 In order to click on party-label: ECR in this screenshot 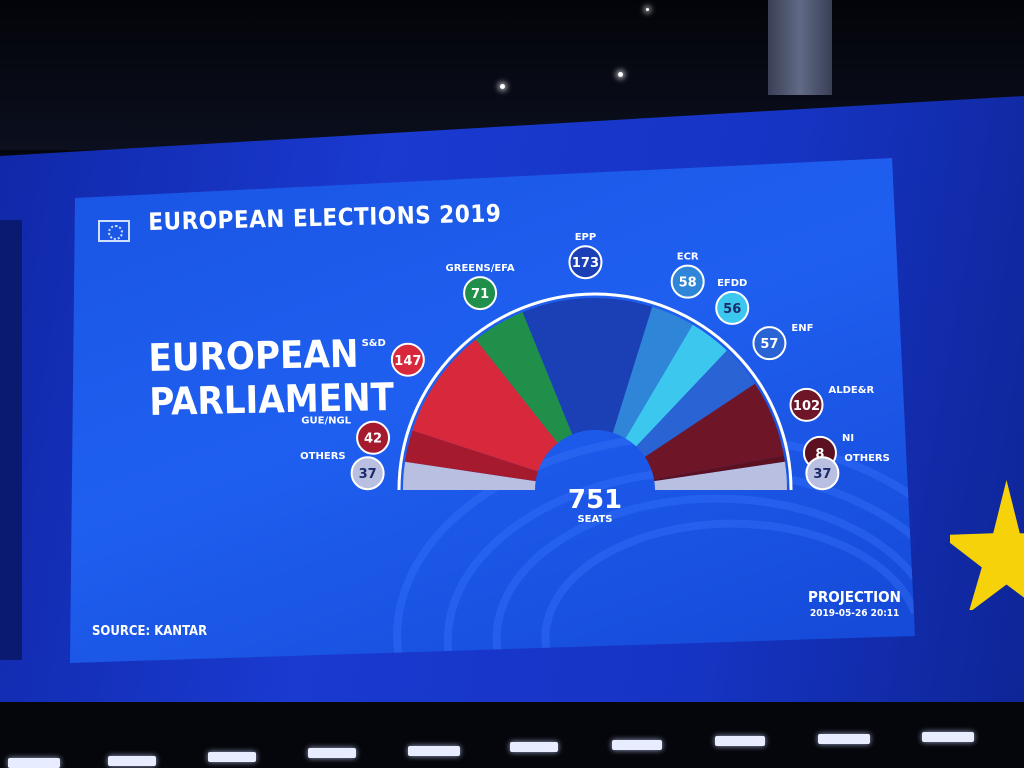, I will do `click(688, 257)`.